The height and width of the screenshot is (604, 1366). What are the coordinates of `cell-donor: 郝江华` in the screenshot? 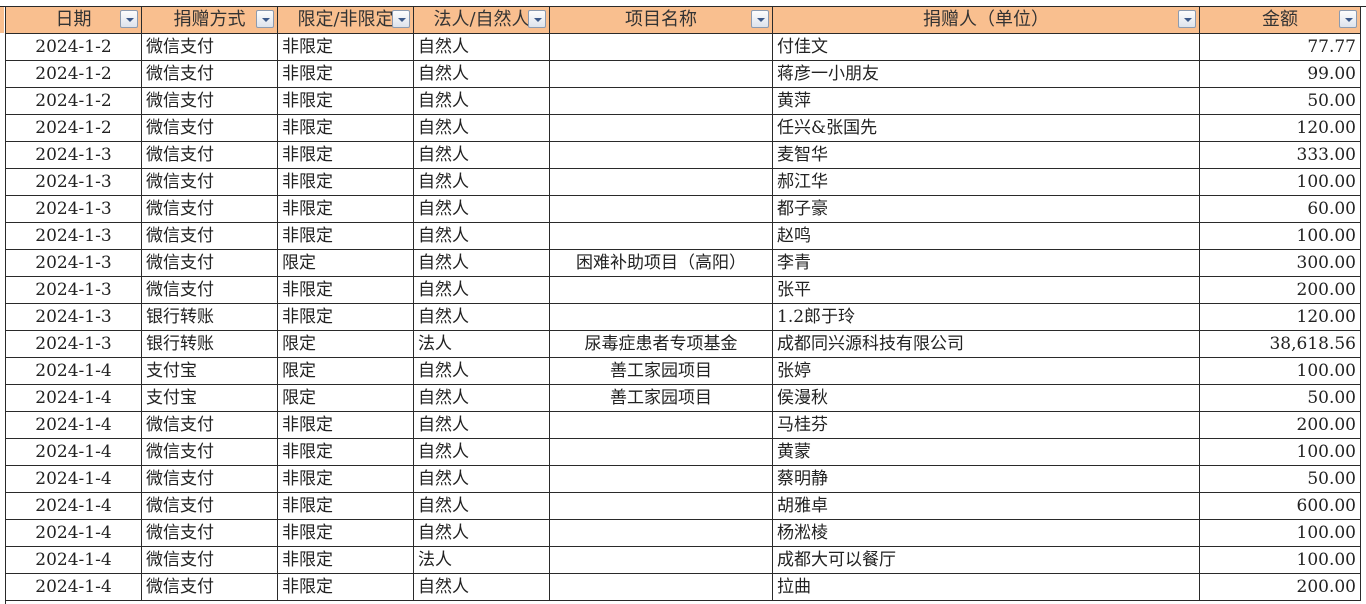 It's located at (986, 182).